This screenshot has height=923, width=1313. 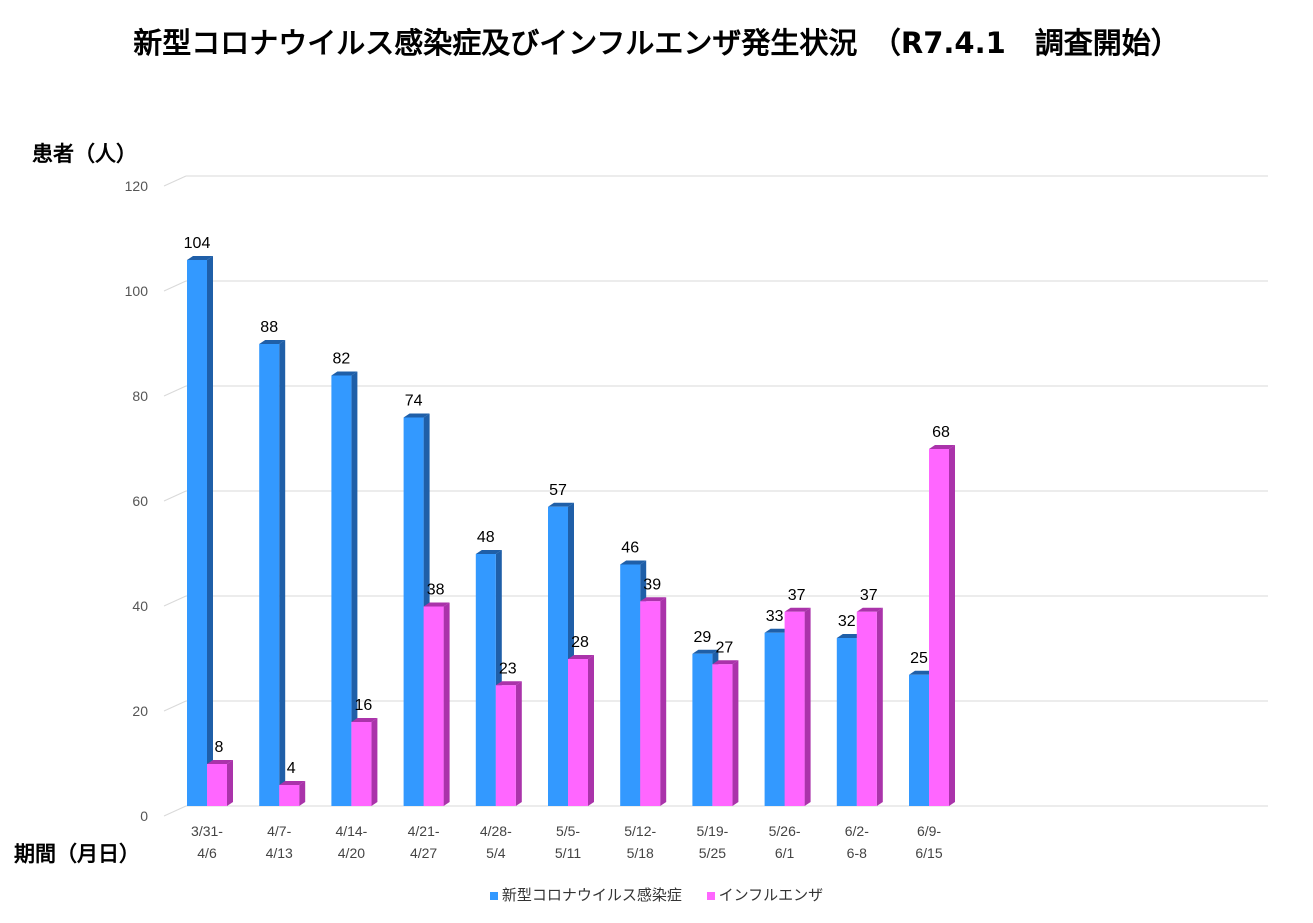 I want to click on x-tick-label: 6/1, so click(x=785, y=853).